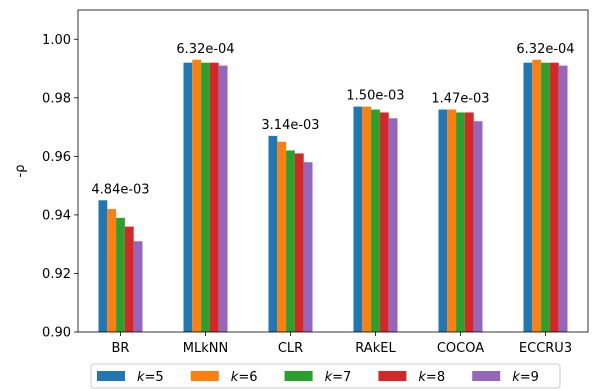 This screenshot has width=598, height=389. I want to click on bar-br-k6, so click(112, 270).